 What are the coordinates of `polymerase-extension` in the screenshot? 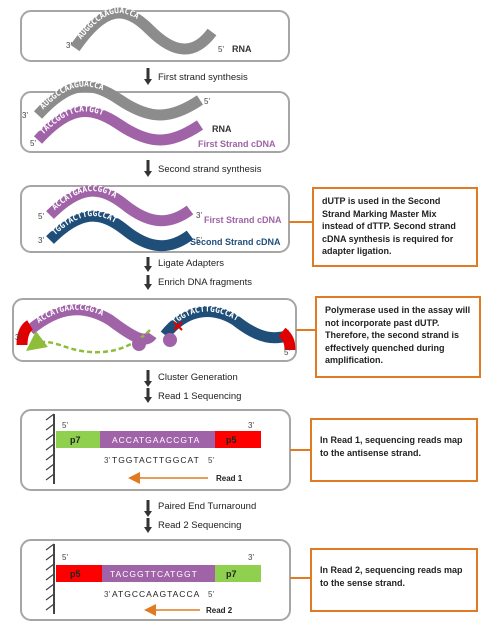 It's located at (88, 341).